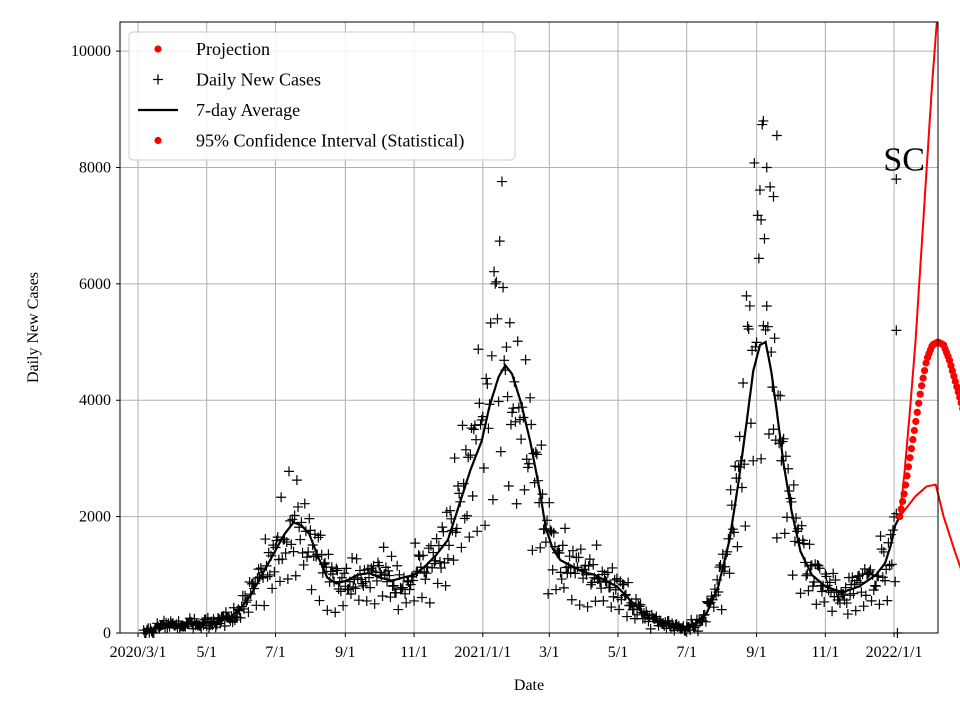 The image size is (960, 720). I want to click on region-label: SC, so click(904, 159).